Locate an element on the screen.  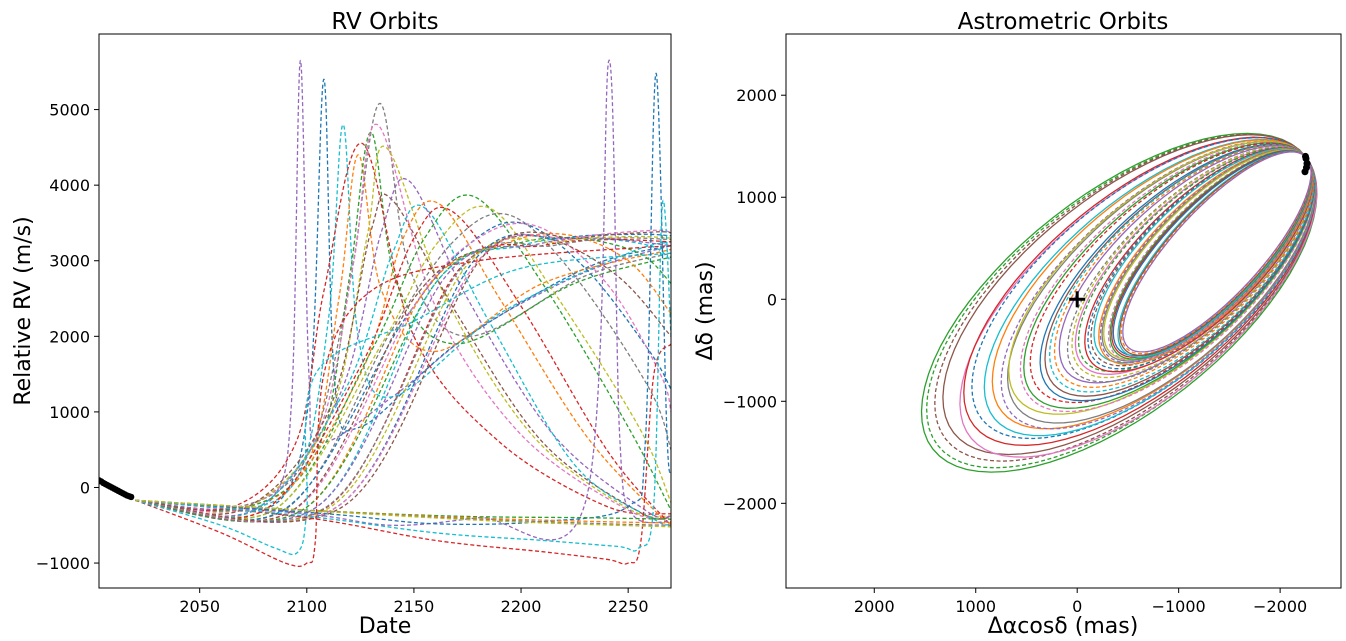
astro-y-tick-label: −2000 is located at coordinates (750, 503).